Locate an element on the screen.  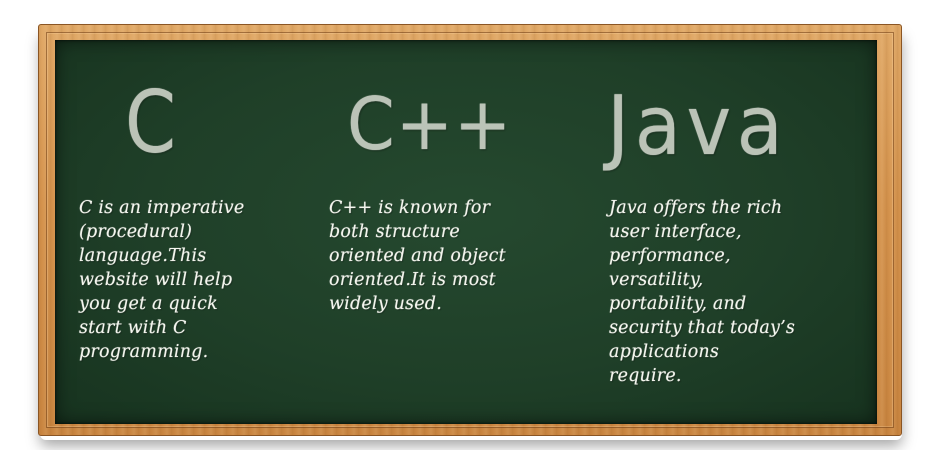
description-line: programming. is located at coordinates (144, 352).